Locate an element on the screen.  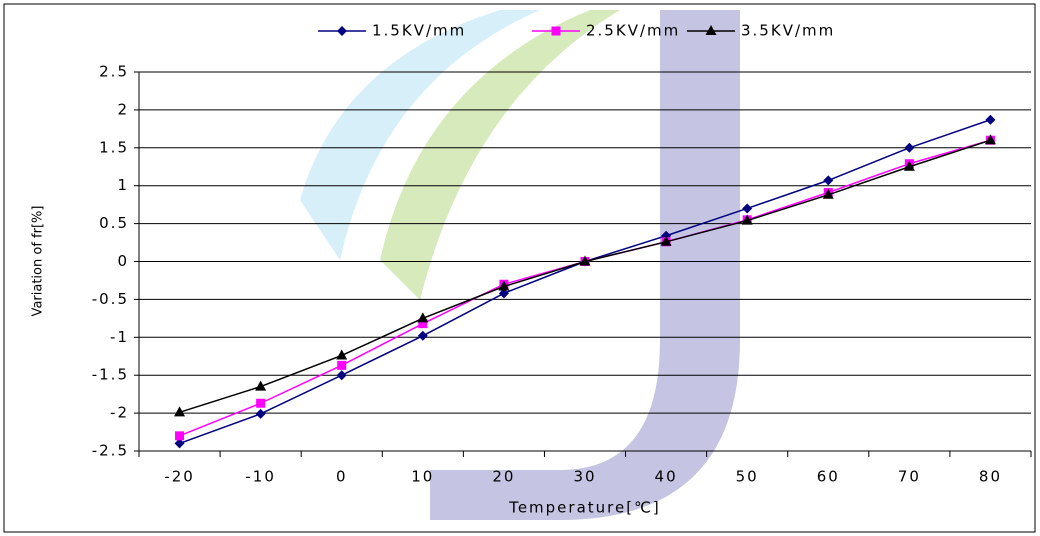
y-tick-label: 2.5 is located at coordinates (114, 72).